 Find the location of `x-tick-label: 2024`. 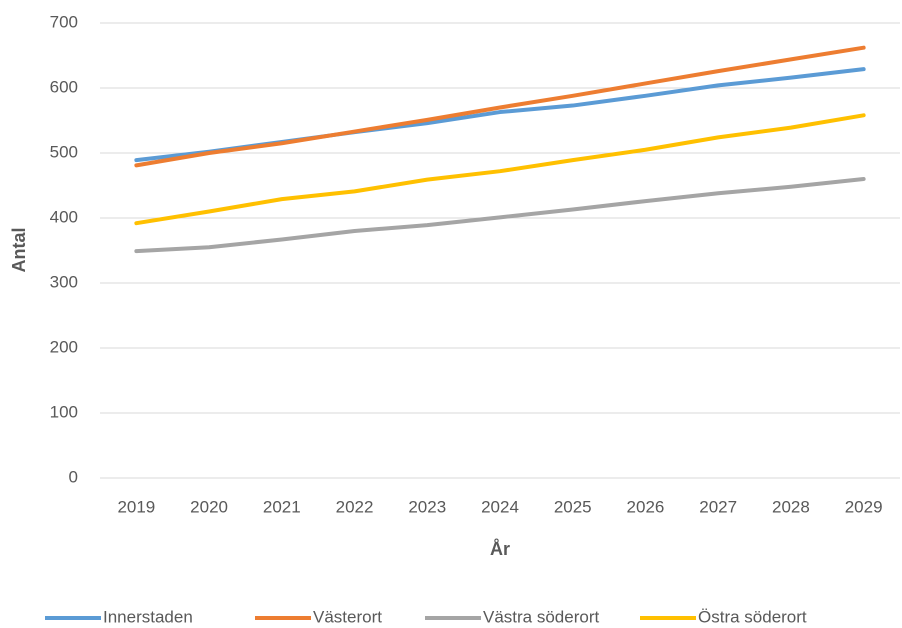

x-tick-label: 2024 is located at coordinates (500, 506).